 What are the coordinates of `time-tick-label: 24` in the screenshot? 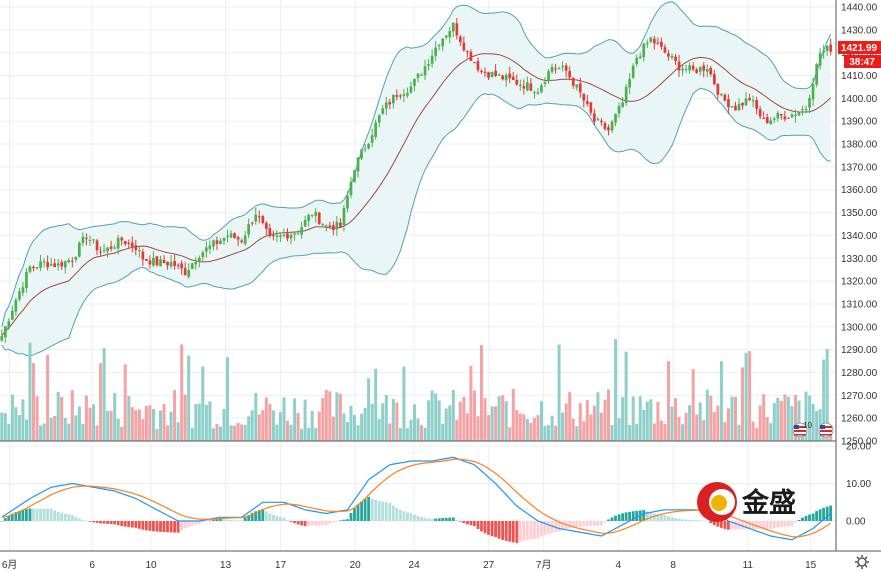 It's located at (415, 565).